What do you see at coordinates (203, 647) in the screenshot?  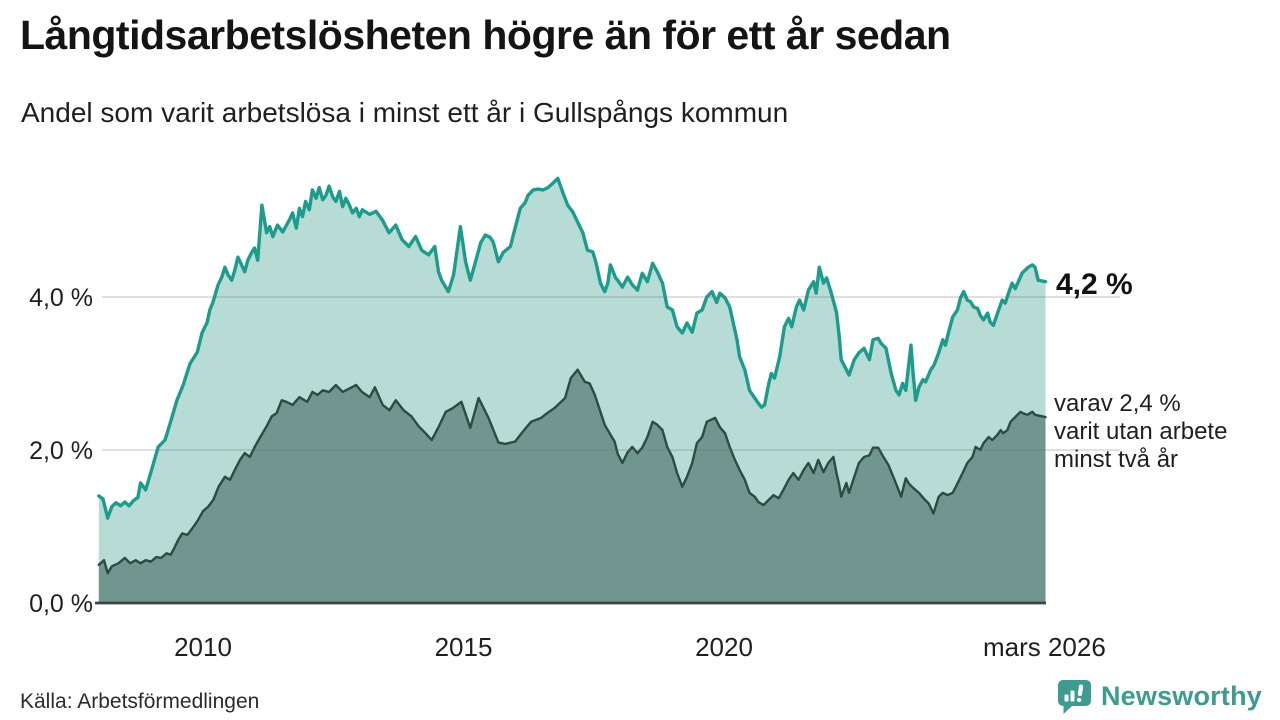 I see `x-tick-label: 2010` at bounding box center [203, 647].